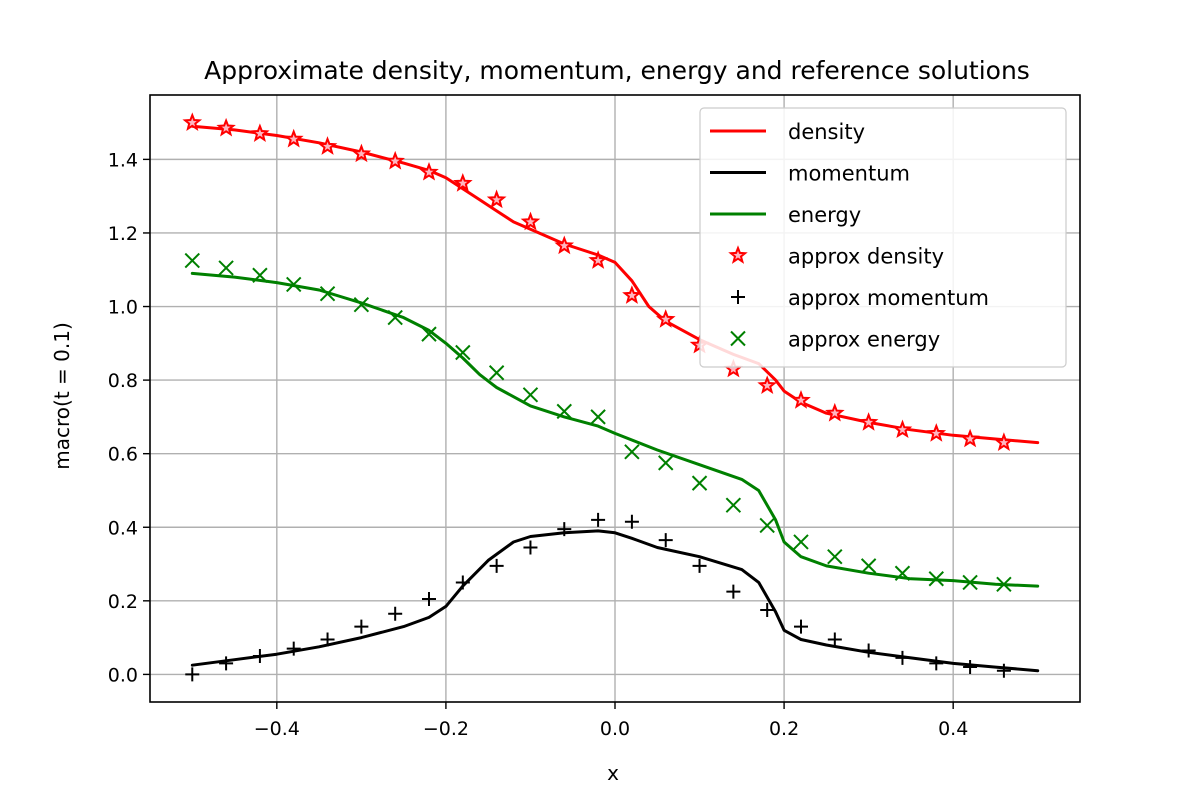 The width and height of the screenshot is (1200, 800). Describe the element at coordinates (849, 174) in the screenshot. I see `legend-label-momentum: momentum` at that location.